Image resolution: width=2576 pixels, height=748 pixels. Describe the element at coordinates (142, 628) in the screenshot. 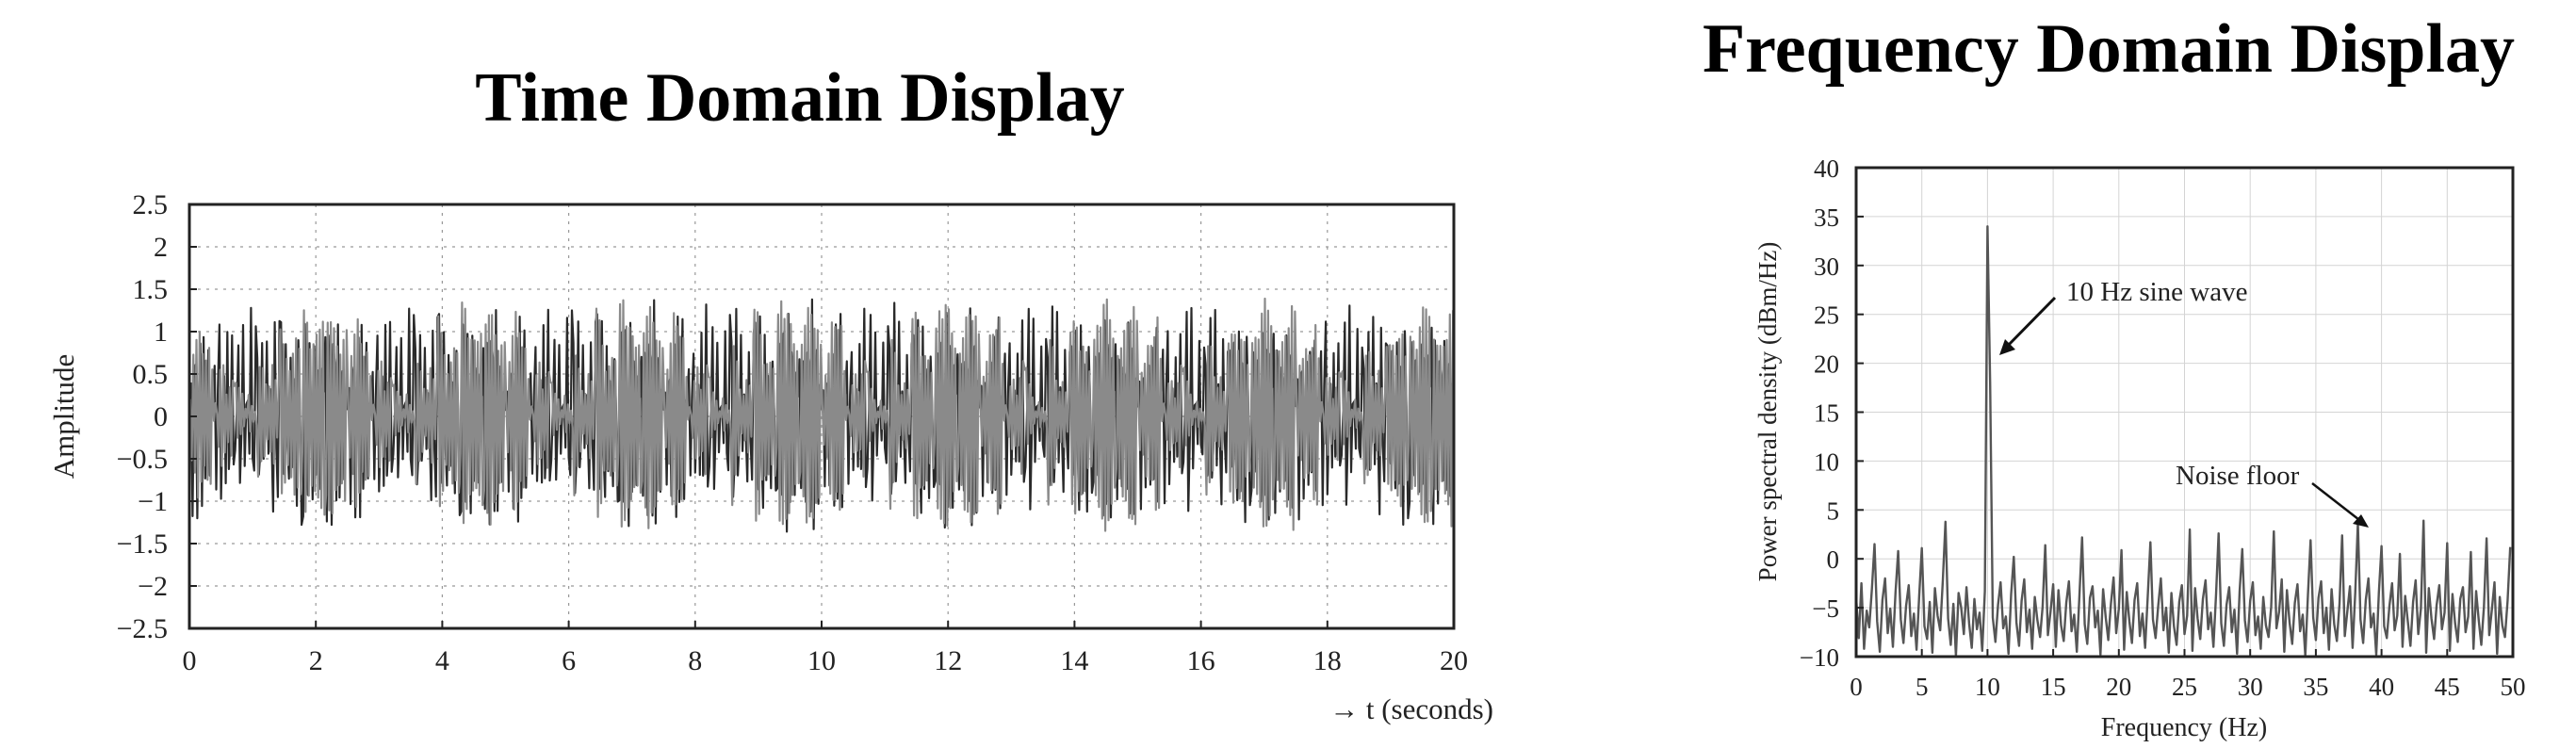

I see `time-y-tick-label: −2.5` at that location.